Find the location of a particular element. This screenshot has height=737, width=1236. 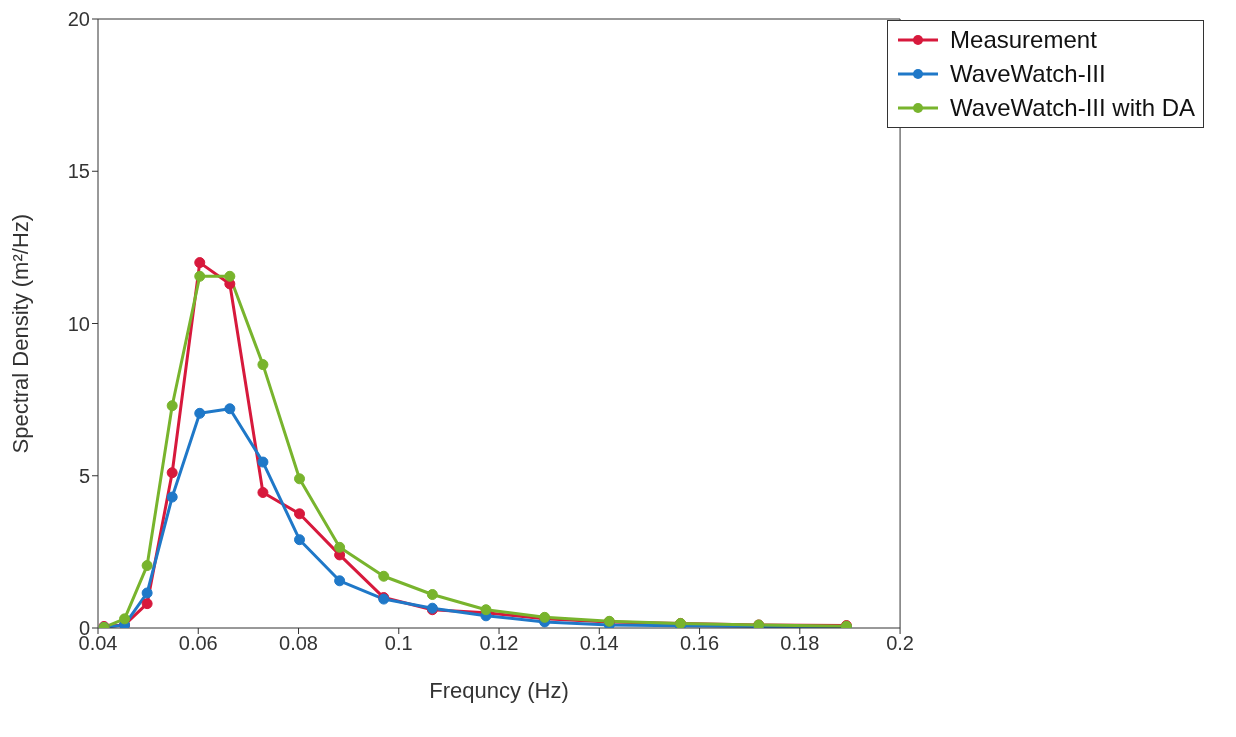

legend-label: WaveWatch-III is located at coordinates (1028, 74).